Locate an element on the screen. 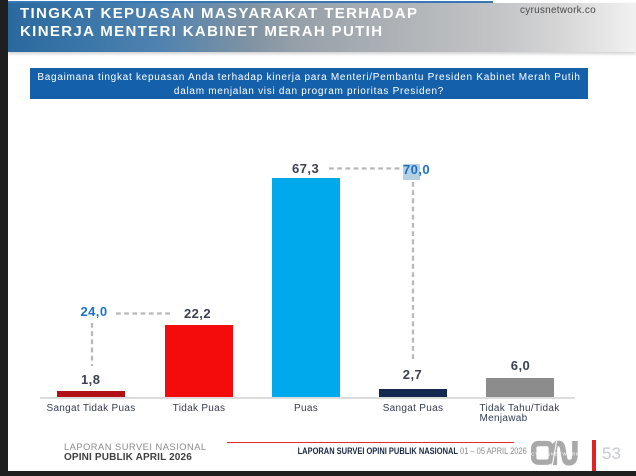 The width and height of the screenshot is (636, 476). svg-text: CYRUSNETWORK is located at coordinates (555, 455).